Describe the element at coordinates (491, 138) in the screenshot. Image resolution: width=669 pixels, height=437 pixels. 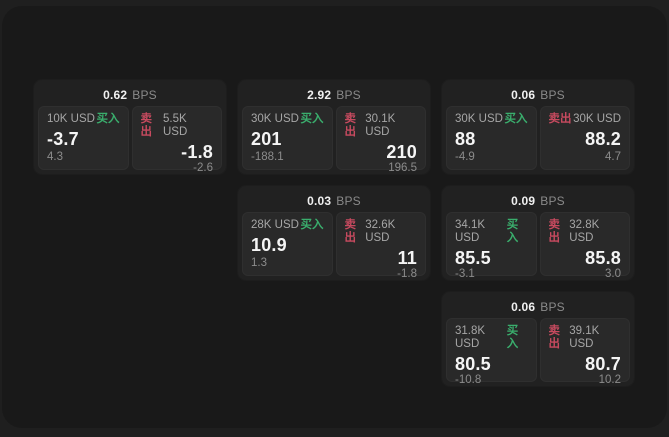
I see `buy-panel: 30K USD 买入 88 -4.9` at that location.